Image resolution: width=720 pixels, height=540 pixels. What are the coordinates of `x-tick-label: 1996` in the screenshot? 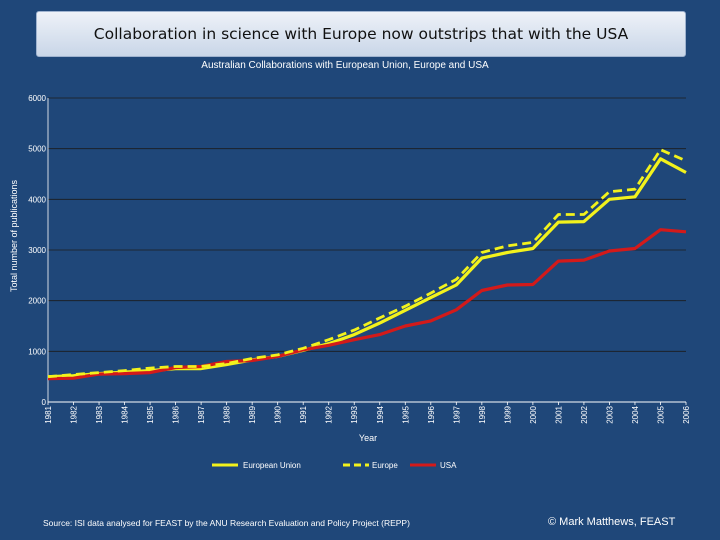 It's located at (431, 414).